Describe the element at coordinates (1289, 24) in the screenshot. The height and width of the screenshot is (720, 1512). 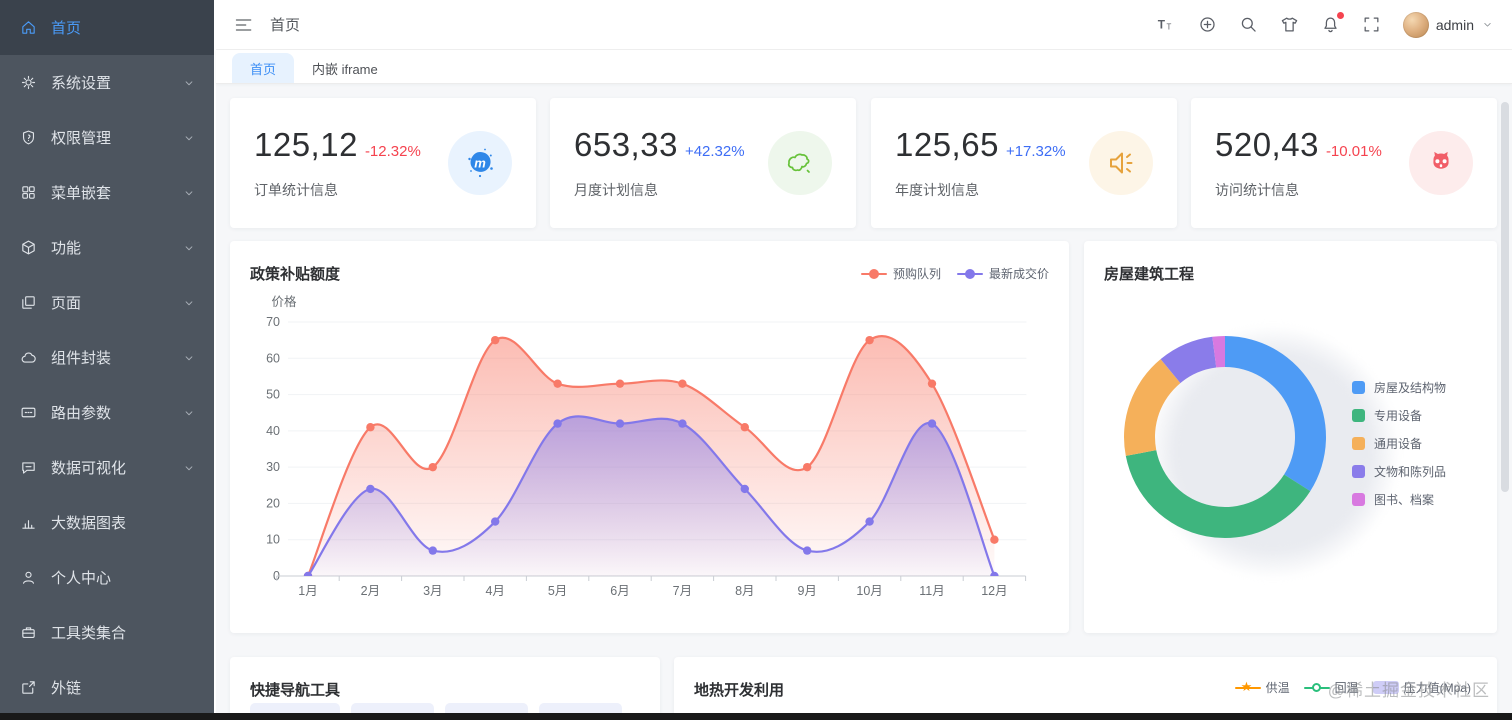
I see `theme-icon` at that location.